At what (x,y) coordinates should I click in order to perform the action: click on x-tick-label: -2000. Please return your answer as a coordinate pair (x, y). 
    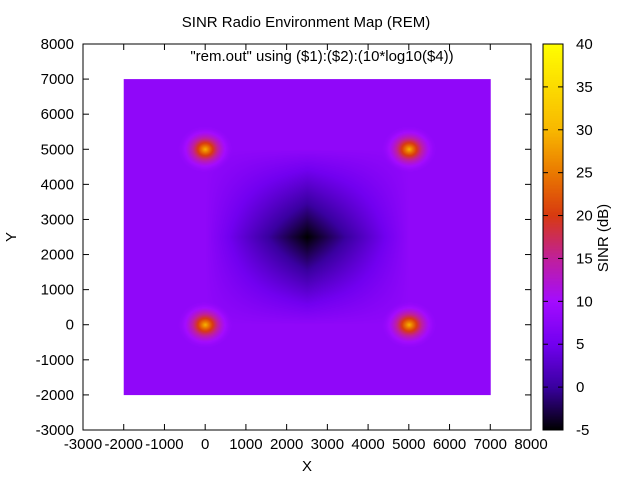
    Looking at the image, I should click on (124, 444).